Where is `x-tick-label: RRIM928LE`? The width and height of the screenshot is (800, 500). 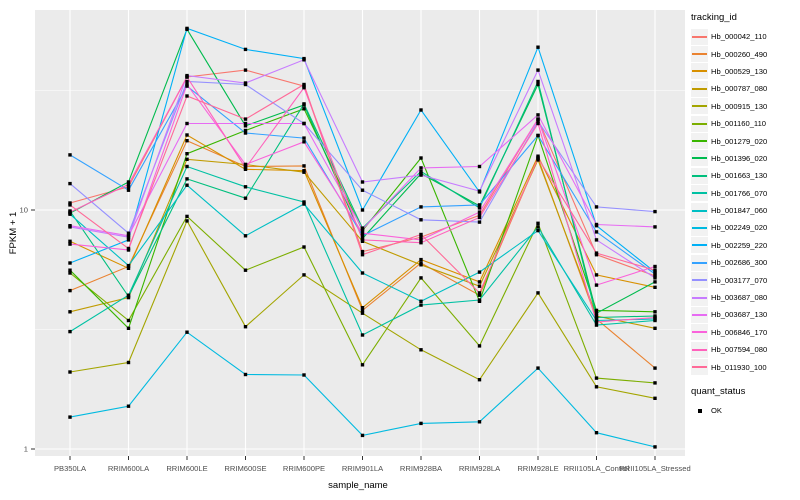
x-tick-label: RRIM928LE is located at coordinates (538, 468).